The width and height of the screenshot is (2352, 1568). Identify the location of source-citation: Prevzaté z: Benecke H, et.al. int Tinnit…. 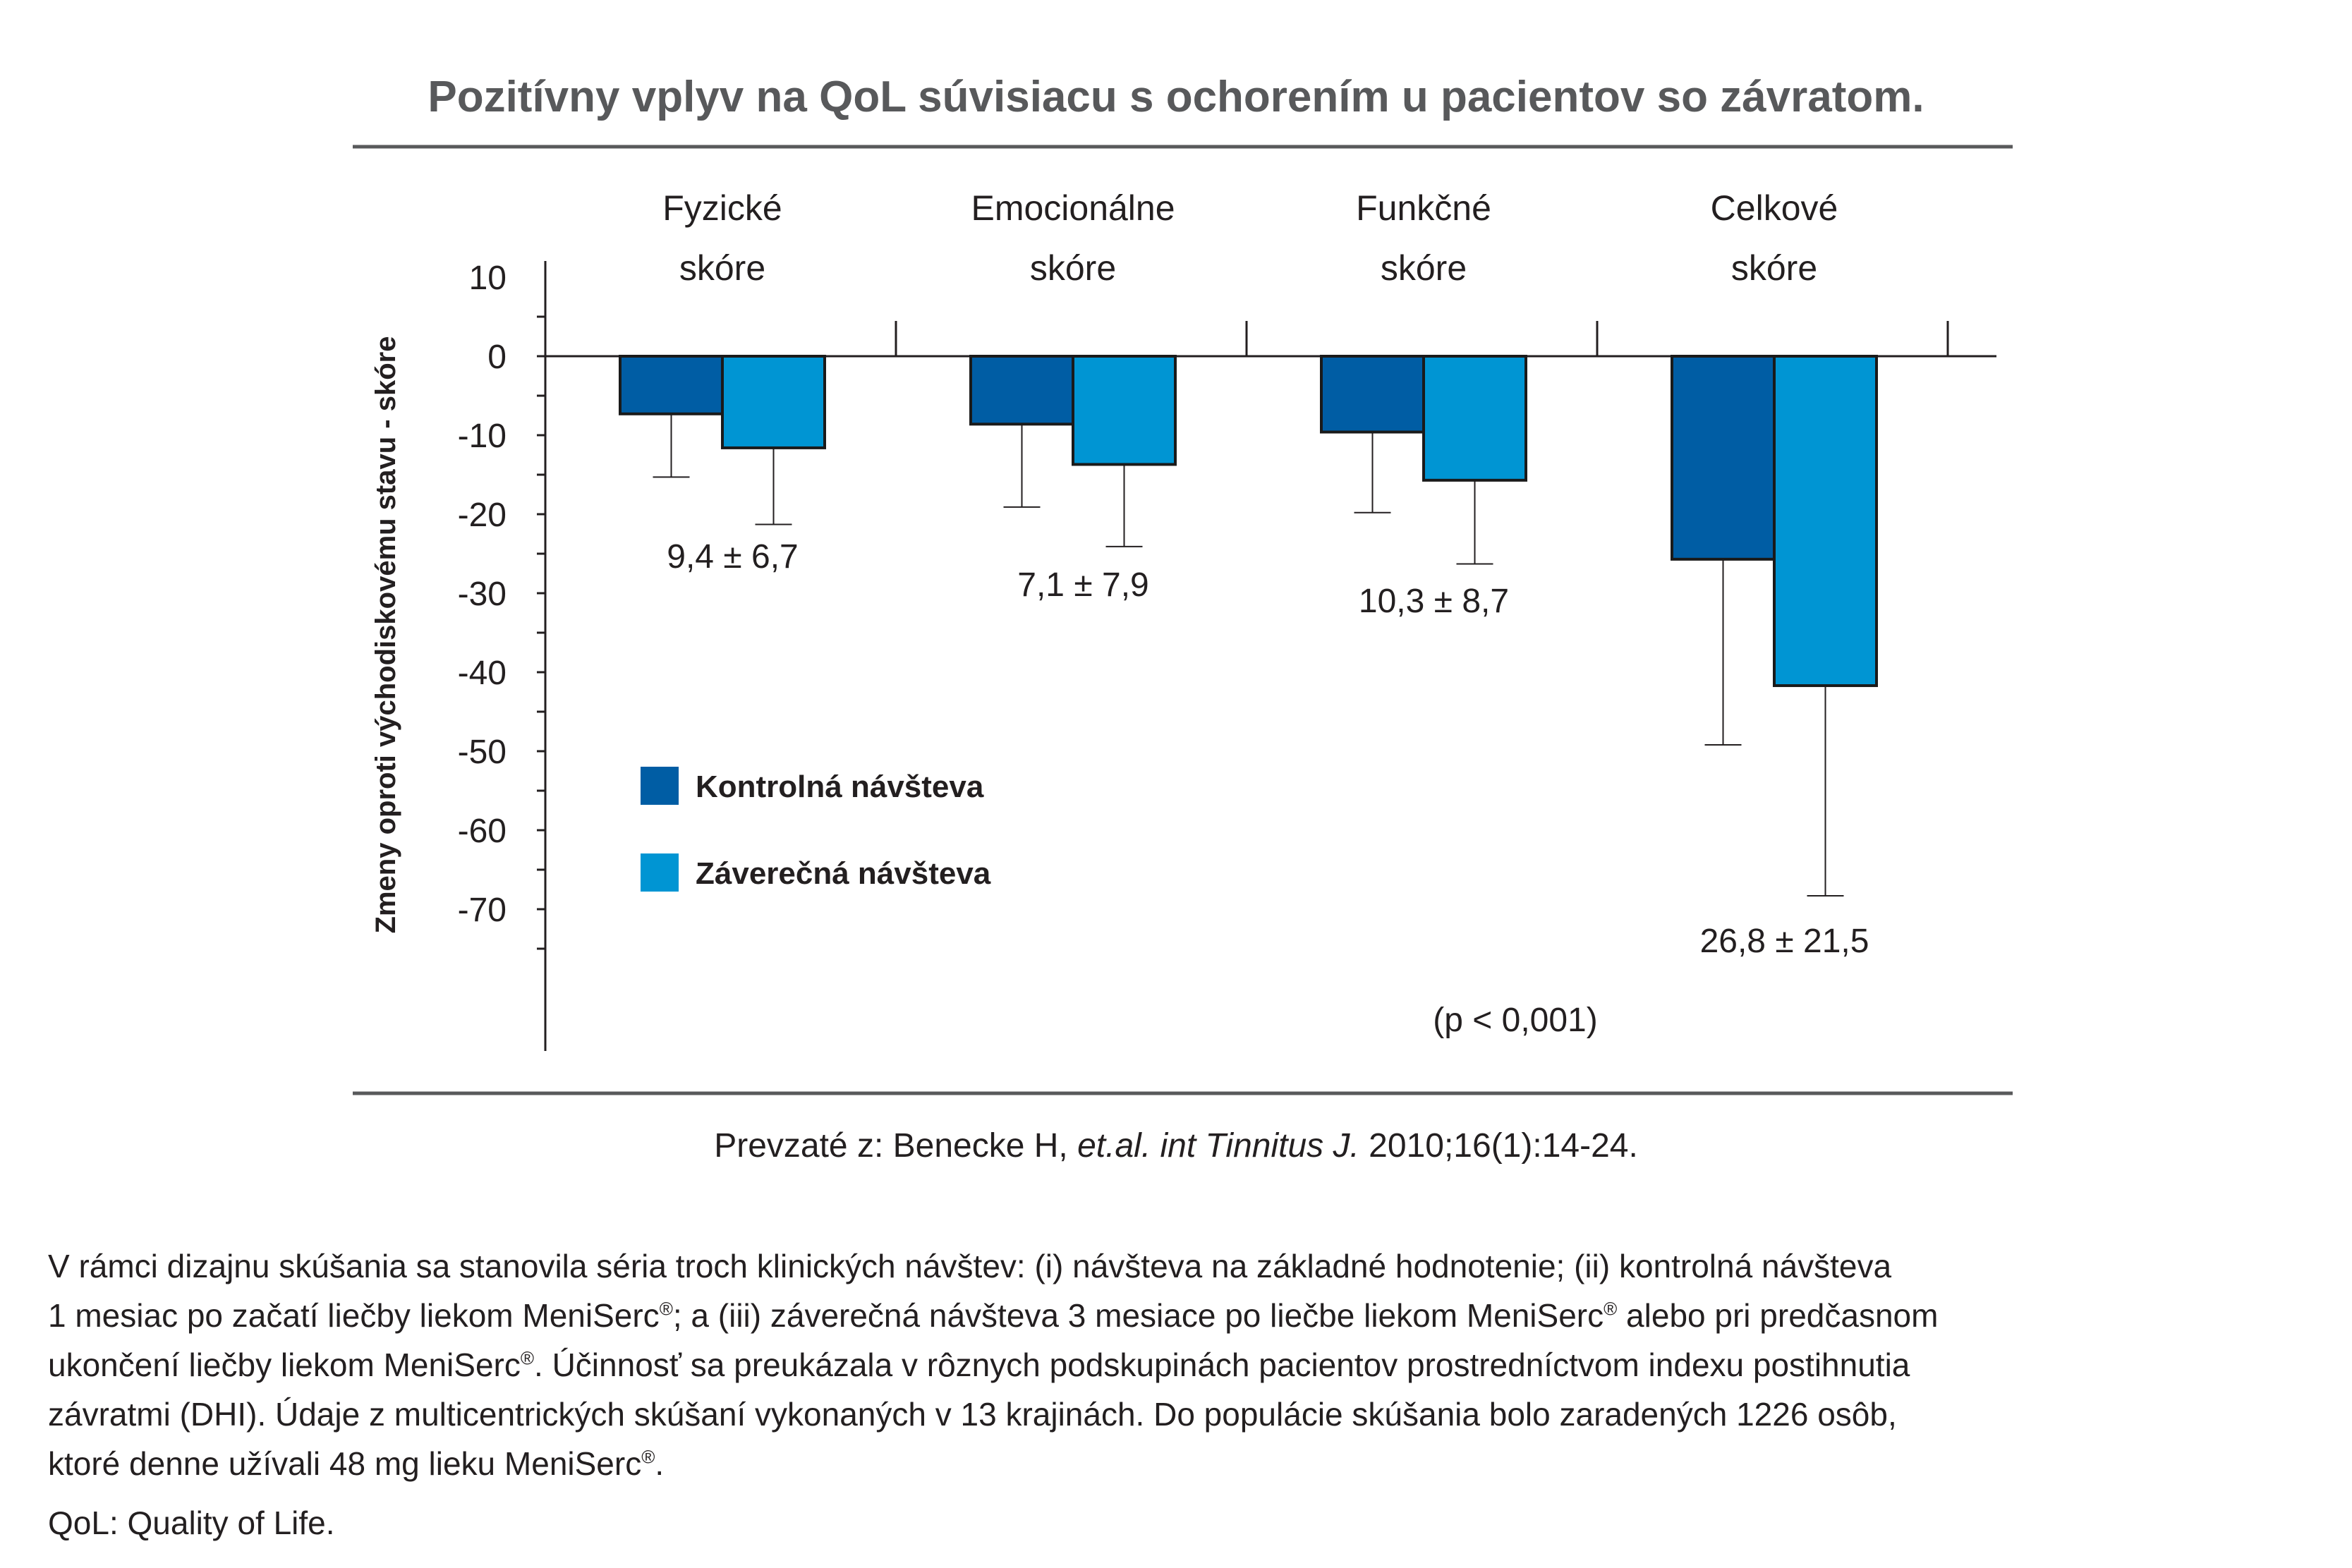
(1176, 1146).